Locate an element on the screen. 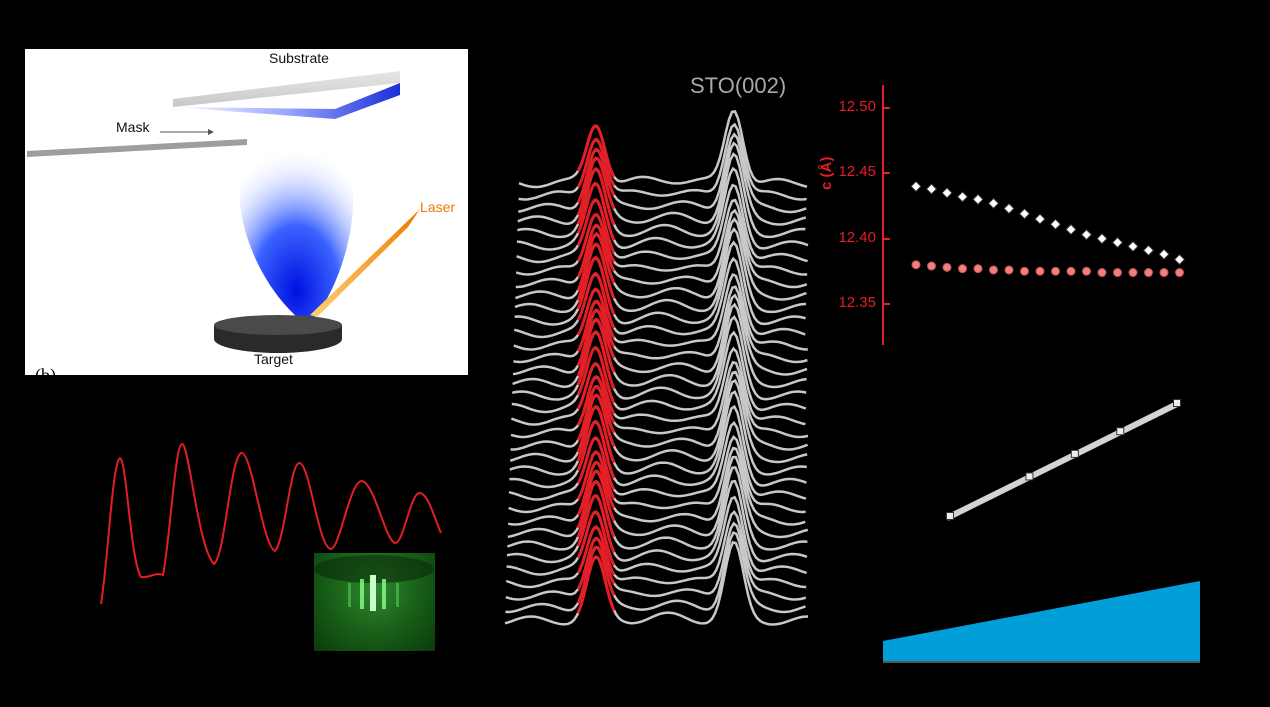  sto-peak-label: STO(002) is located at coordinates (738, 85).